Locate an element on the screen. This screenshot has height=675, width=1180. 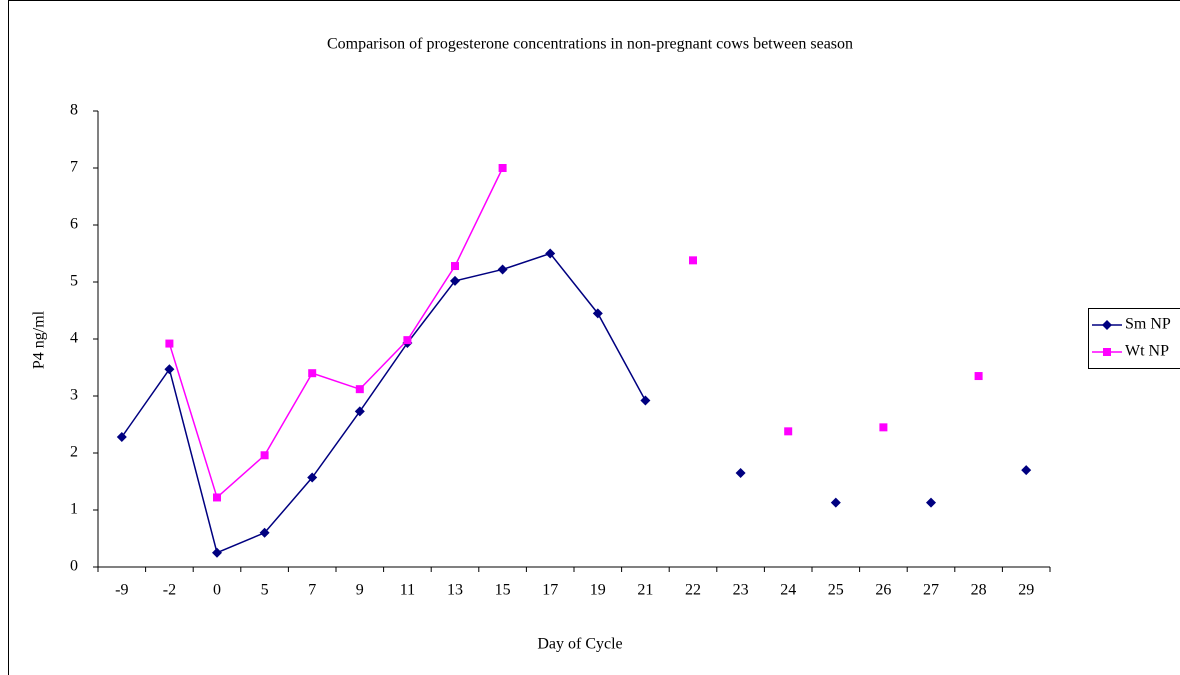
x-tick-label: 23 is located at coordinates (741, 590).